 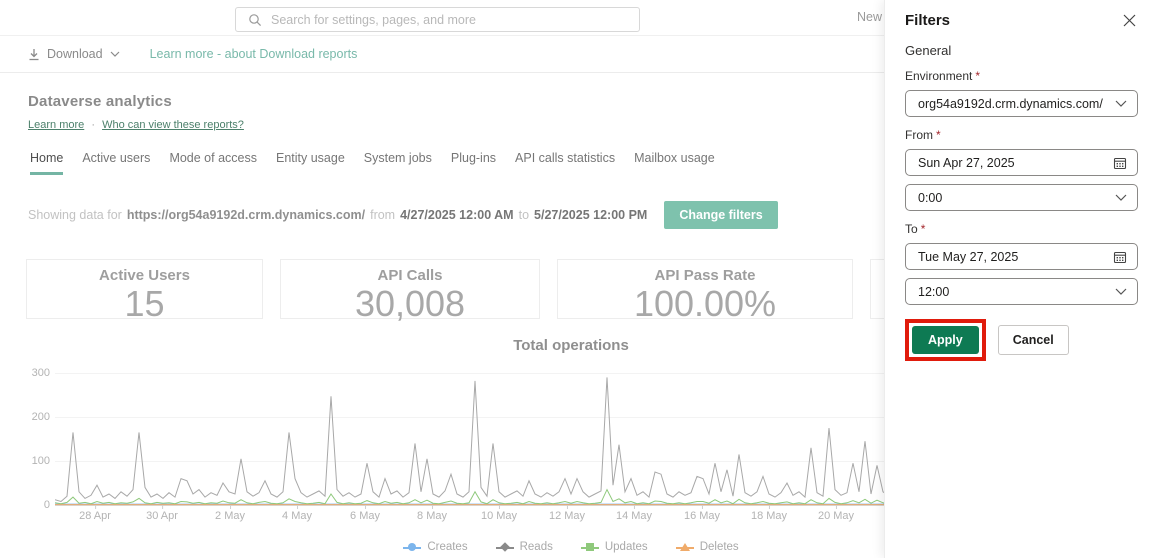 What do you see at coordinates (95, 513) in the screenshot?
I see `x-tick-label: 28 Apr` at bounding box center [95, 513].